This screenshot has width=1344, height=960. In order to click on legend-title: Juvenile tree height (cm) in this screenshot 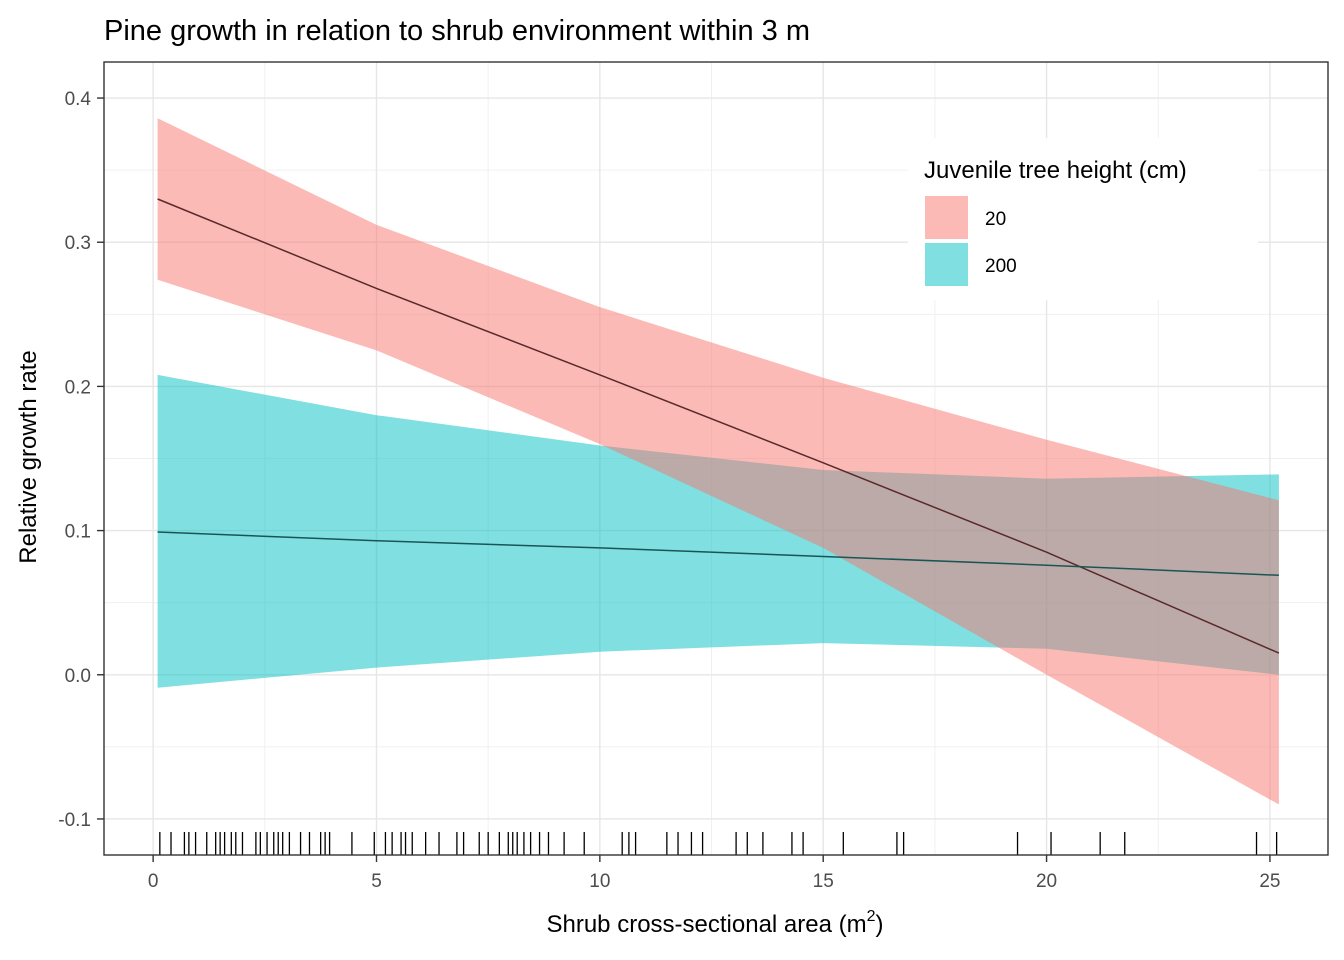, I will do `click(1055, 170)`.